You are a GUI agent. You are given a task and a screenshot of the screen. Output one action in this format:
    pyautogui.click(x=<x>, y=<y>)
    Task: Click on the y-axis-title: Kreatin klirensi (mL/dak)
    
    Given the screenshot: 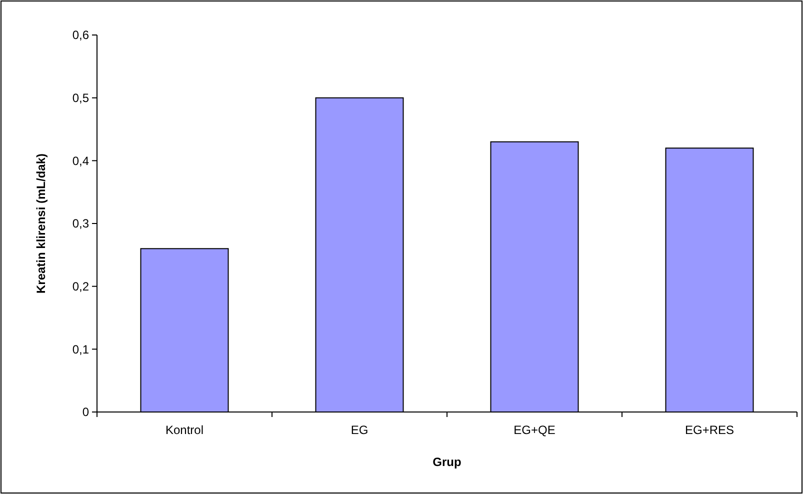 What is the action you would take?
    pyautogui.click(x=41, y=223)
    